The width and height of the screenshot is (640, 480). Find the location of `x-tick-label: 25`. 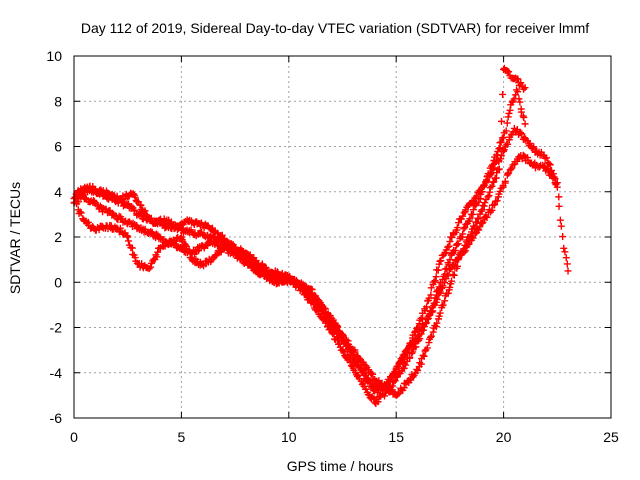

x-tick-label: 25 is located at coordinates (611, 437).